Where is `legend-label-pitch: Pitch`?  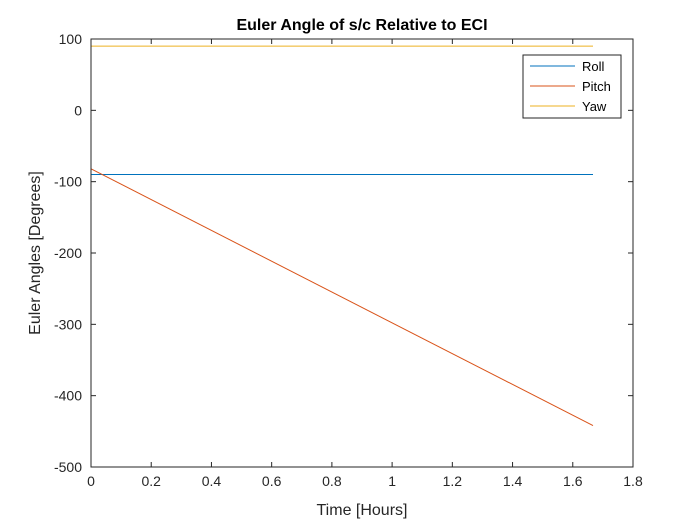
legend-label-pitch: Pitch is located at coordinates (596, 86).